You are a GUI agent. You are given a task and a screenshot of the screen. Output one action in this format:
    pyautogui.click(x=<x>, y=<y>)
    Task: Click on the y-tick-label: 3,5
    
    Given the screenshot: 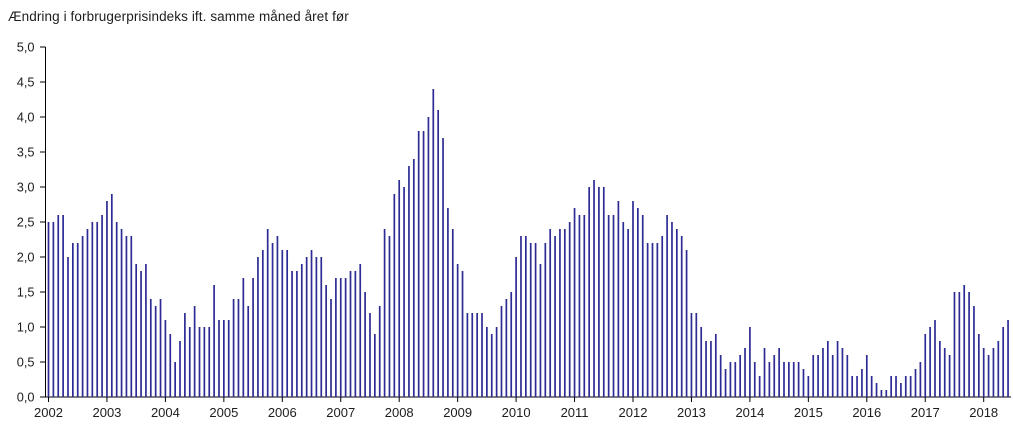 What is the action you would take?
    pyautogui.click(x=26, y=152)
    